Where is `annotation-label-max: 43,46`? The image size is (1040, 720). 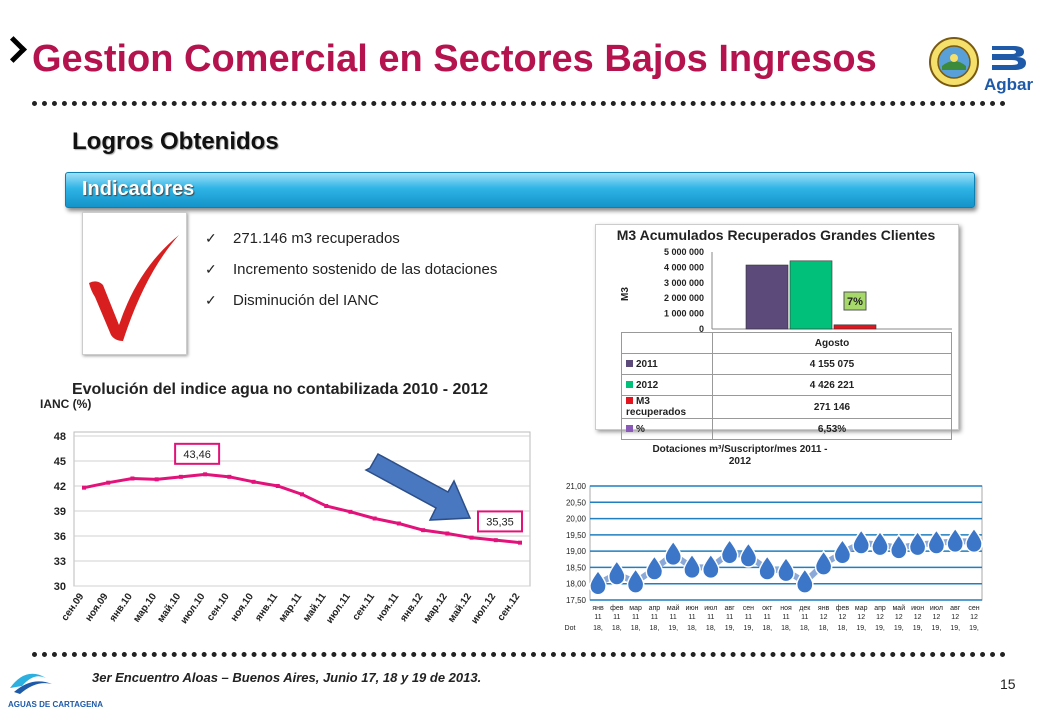
annotation-label-max: 43,46 is located at coordinates (197, 455).